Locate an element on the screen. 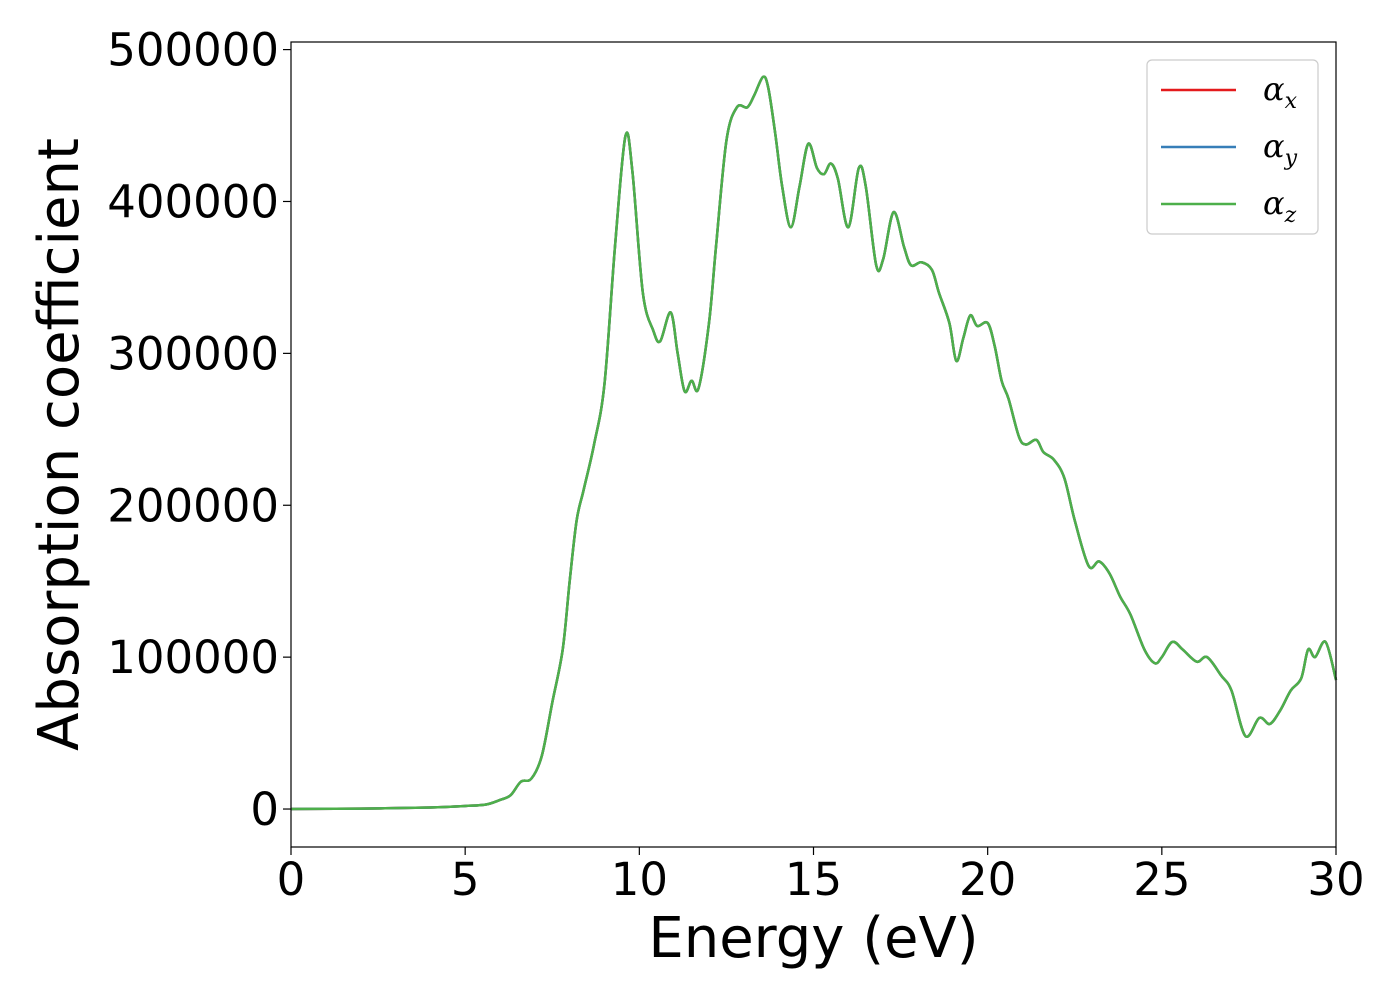  legend-label-subscript: y is located at coordinates (1291, 158).